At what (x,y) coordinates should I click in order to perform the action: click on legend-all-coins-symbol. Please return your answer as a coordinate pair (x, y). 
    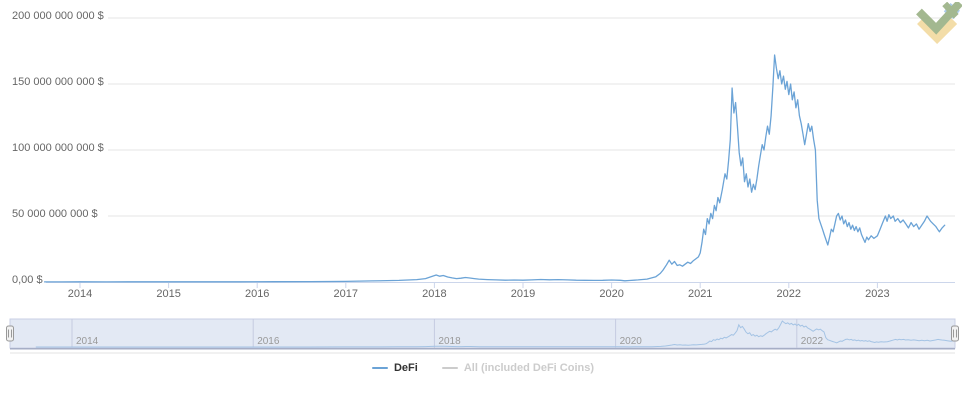
    Looking at the image, I should click on (449, 368).